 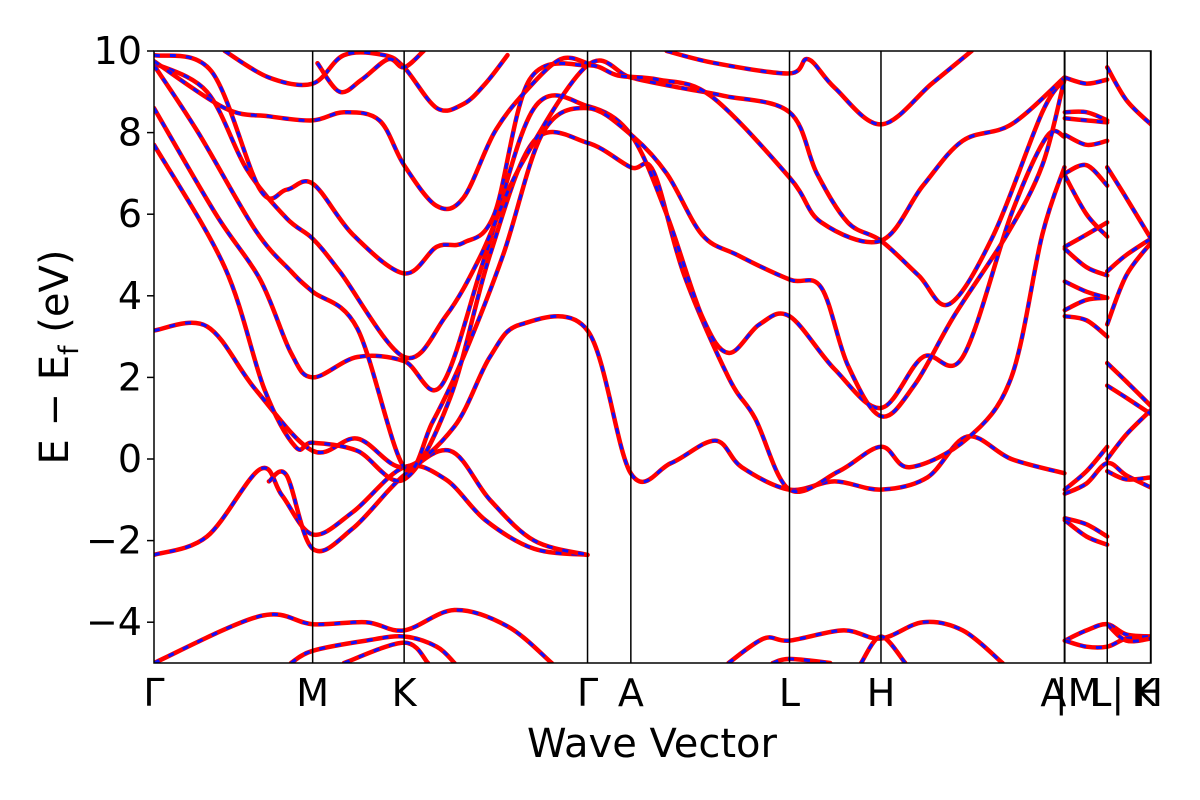 What do you see at coordinates (130, 214) in the screenshot?
I see `y-tick-label: 6` at bounding box center [130, 214].